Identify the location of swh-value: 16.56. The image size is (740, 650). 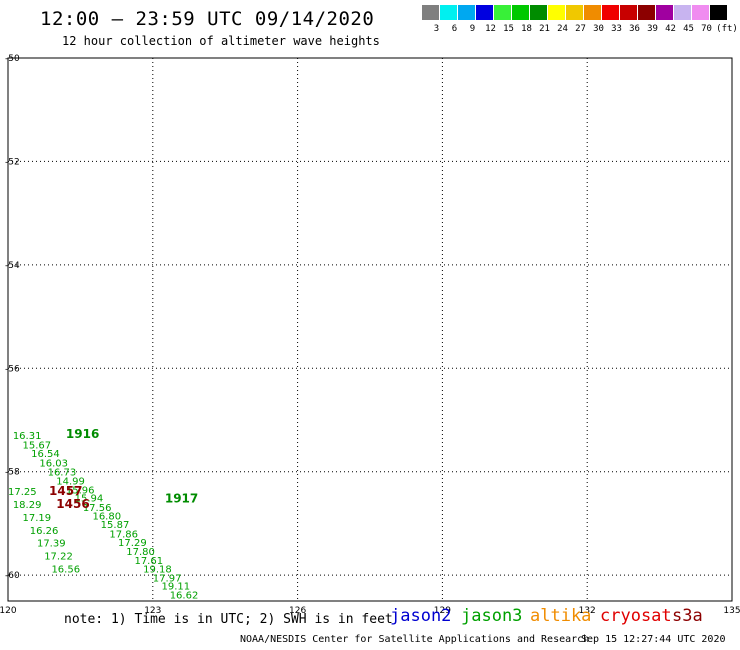
(65, 570).